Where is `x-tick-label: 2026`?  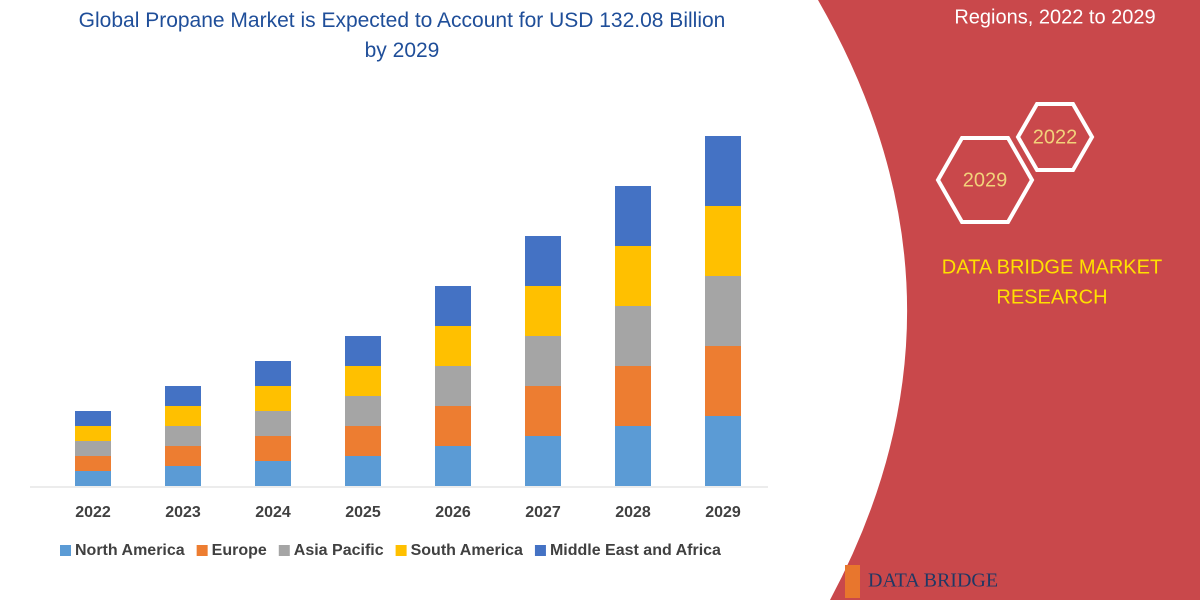
x-tick-label: 2026 is located at coordinates (453, 512).